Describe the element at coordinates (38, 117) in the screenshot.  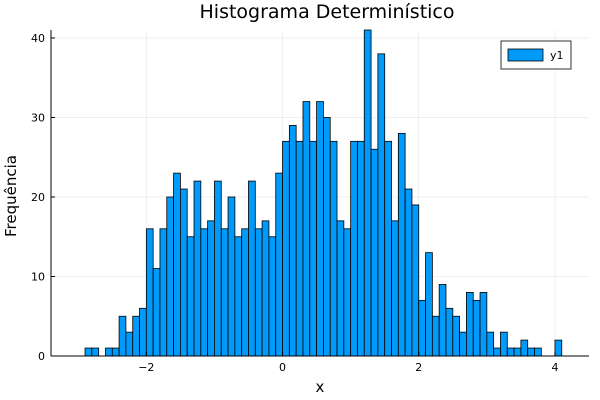
I see `y-tick-label: 30` at that location.